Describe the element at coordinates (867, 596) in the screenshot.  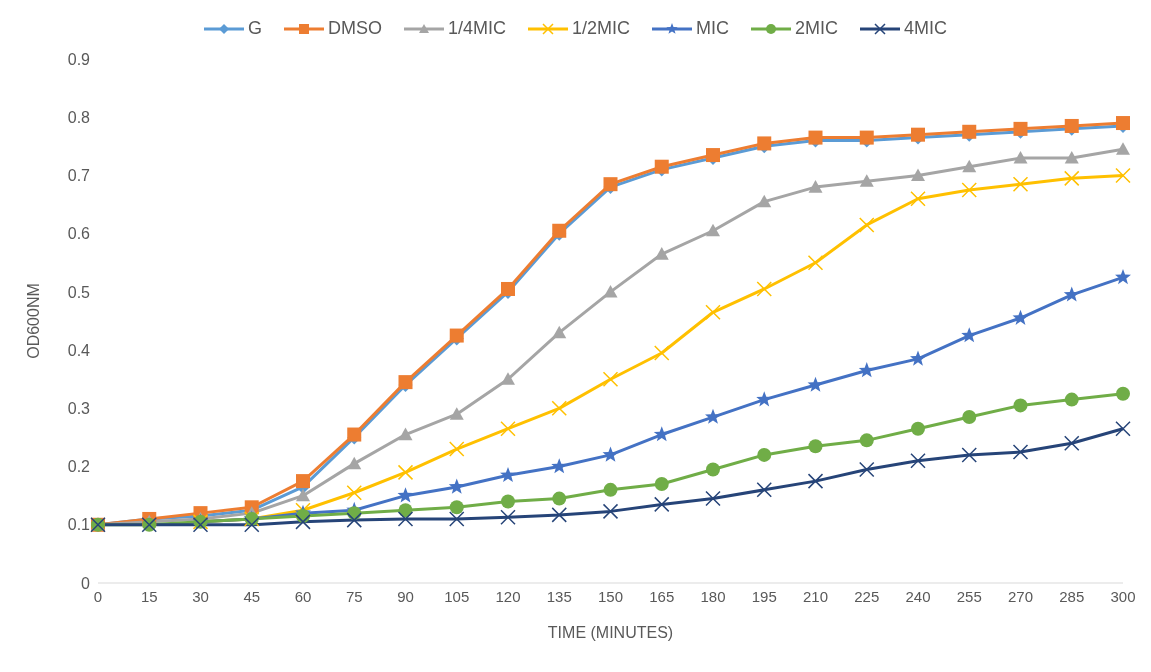
I see `x-tick-label: 225` at that location.